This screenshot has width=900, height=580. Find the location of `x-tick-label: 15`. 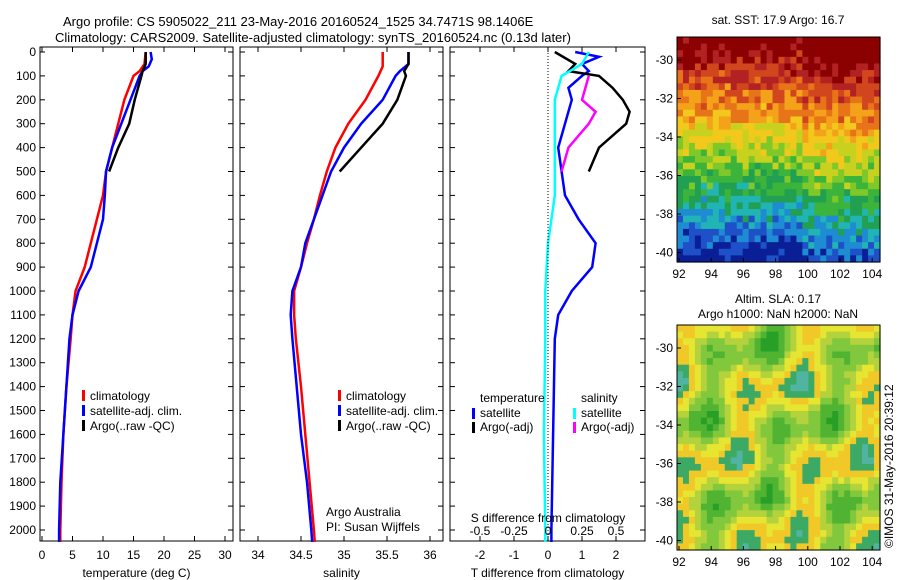

x-tick-label: 15 is located at coordinates (134, 555).